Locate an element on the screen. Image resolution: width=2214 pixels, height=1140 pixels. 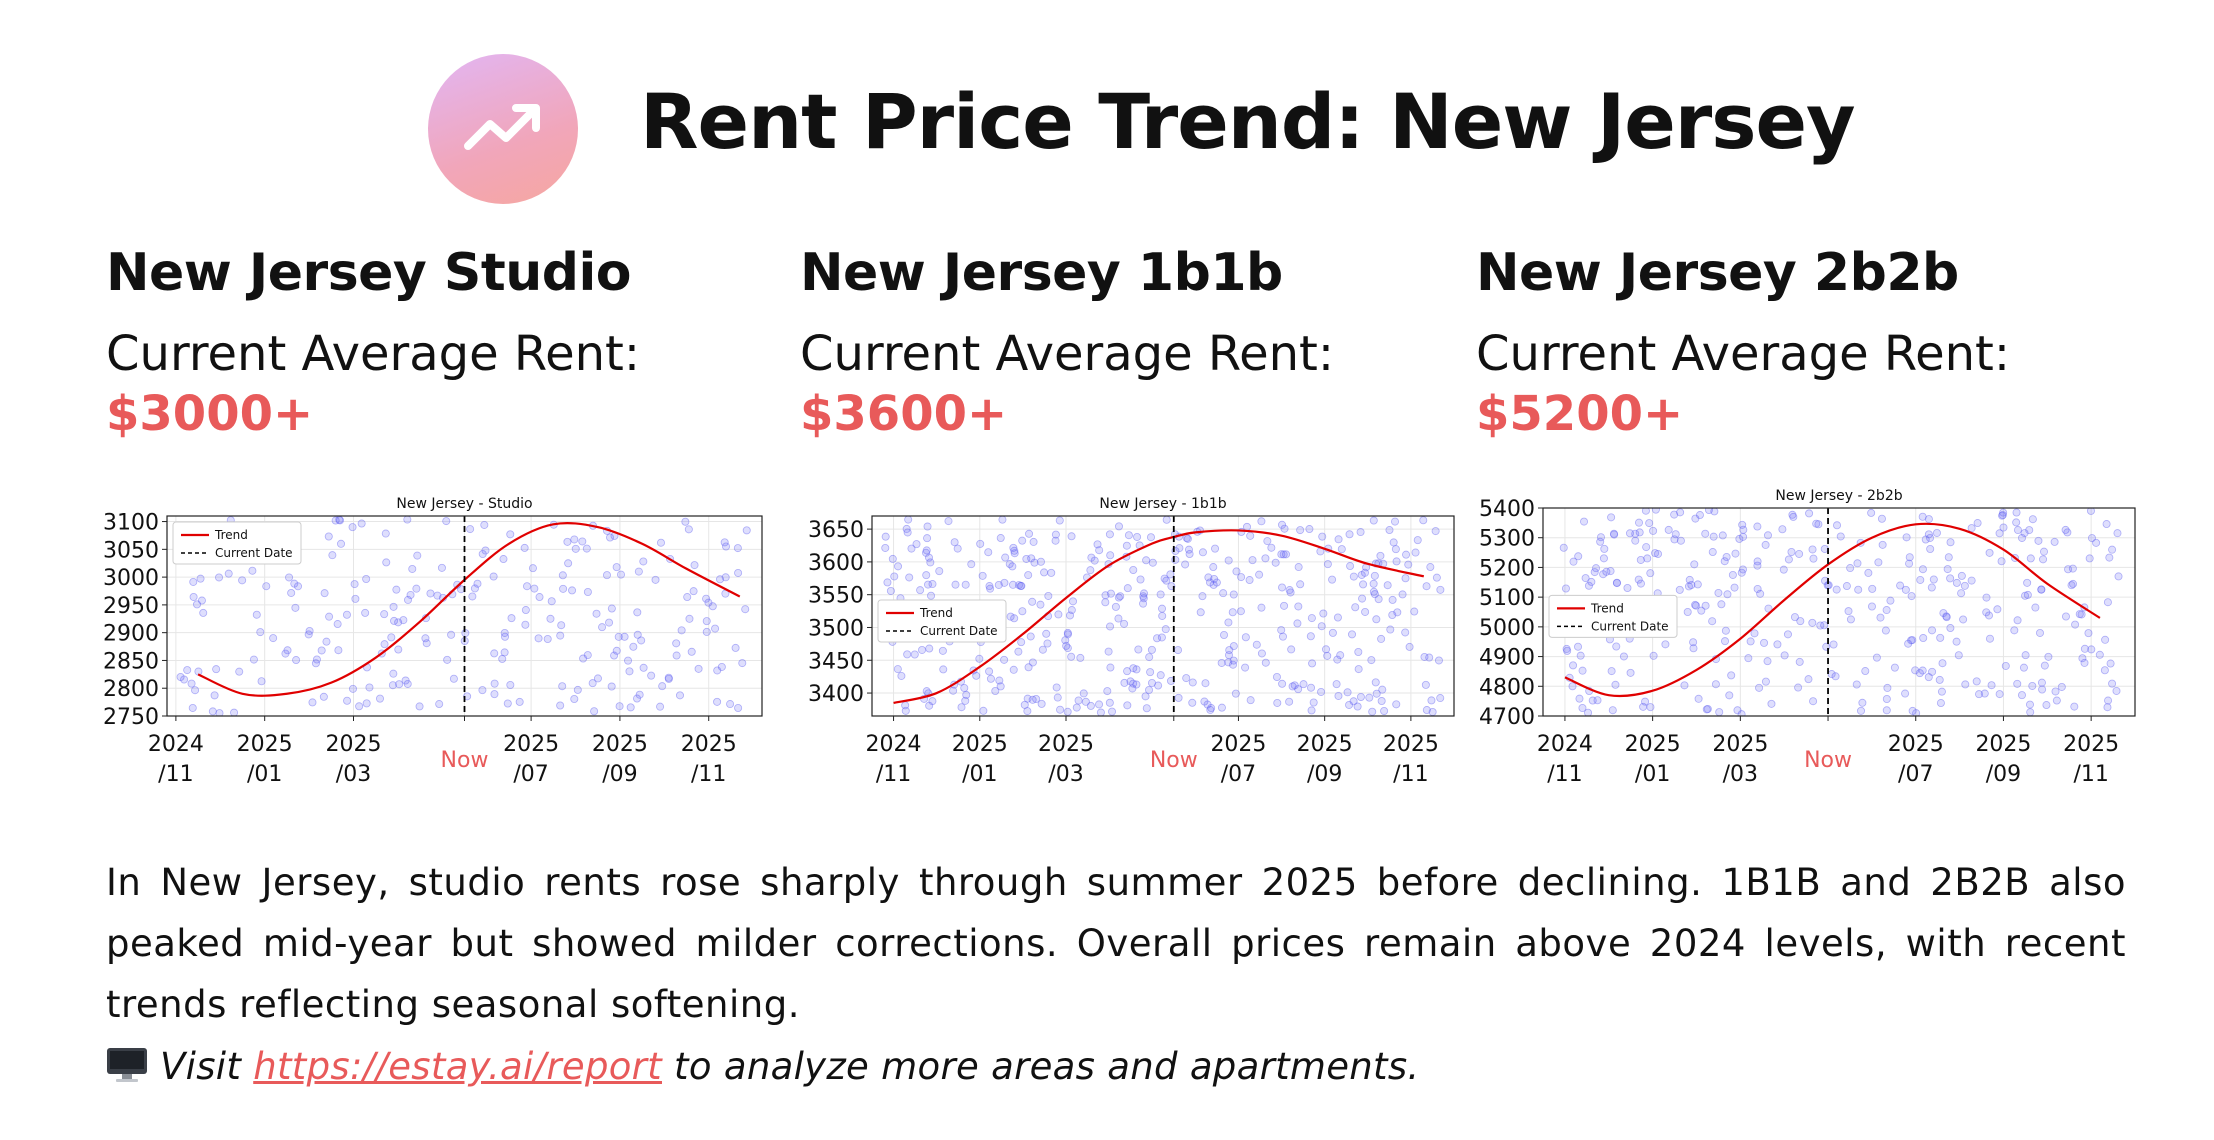
x-tick-label: 2025/11 is located at coordinates (2091, 759).